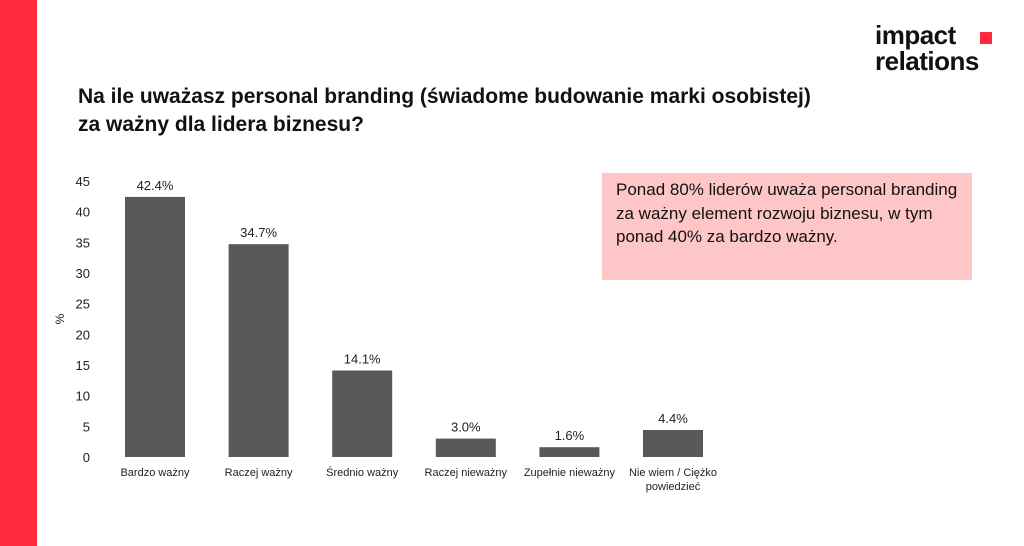 The width and height of the screenshot is (1024, 546). Describe the element at coordinates (570, 435) in the screenshot. I see `data-label: 1.6%` at that location.